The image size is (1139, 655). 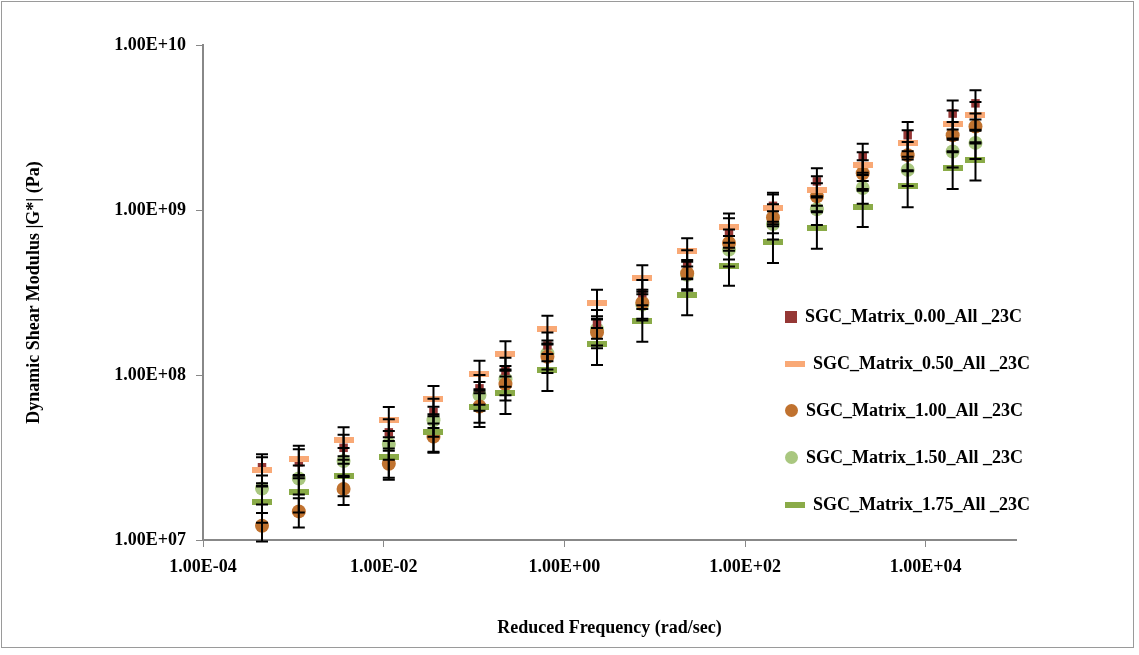 I want to click on legend-label: SGC_Matrix_0.50_All _23C, so click(x=921, y=363).